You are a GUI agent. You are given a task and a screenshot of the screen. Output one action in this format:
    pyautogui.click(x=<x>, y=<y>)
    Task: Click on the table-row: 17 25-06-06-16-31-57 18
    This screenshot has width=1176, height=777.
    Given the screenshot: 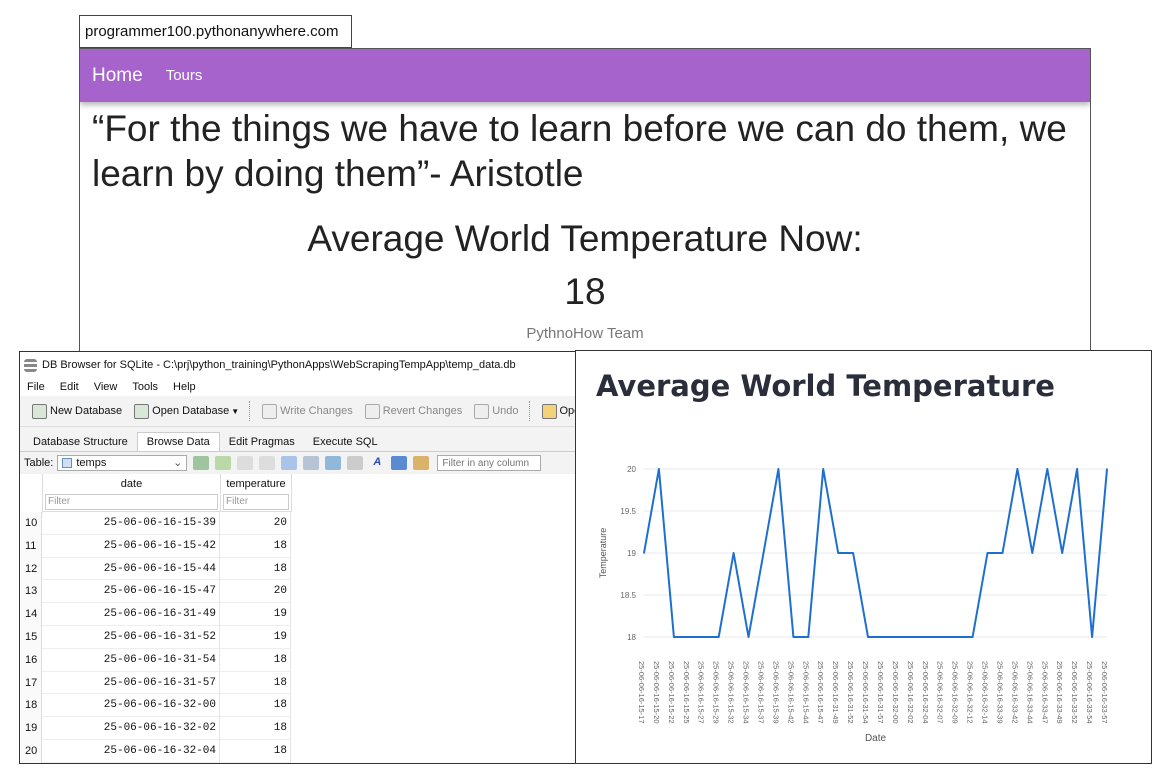 What is the action you would take?
    pyautogui.click(x=155, y=683)
    